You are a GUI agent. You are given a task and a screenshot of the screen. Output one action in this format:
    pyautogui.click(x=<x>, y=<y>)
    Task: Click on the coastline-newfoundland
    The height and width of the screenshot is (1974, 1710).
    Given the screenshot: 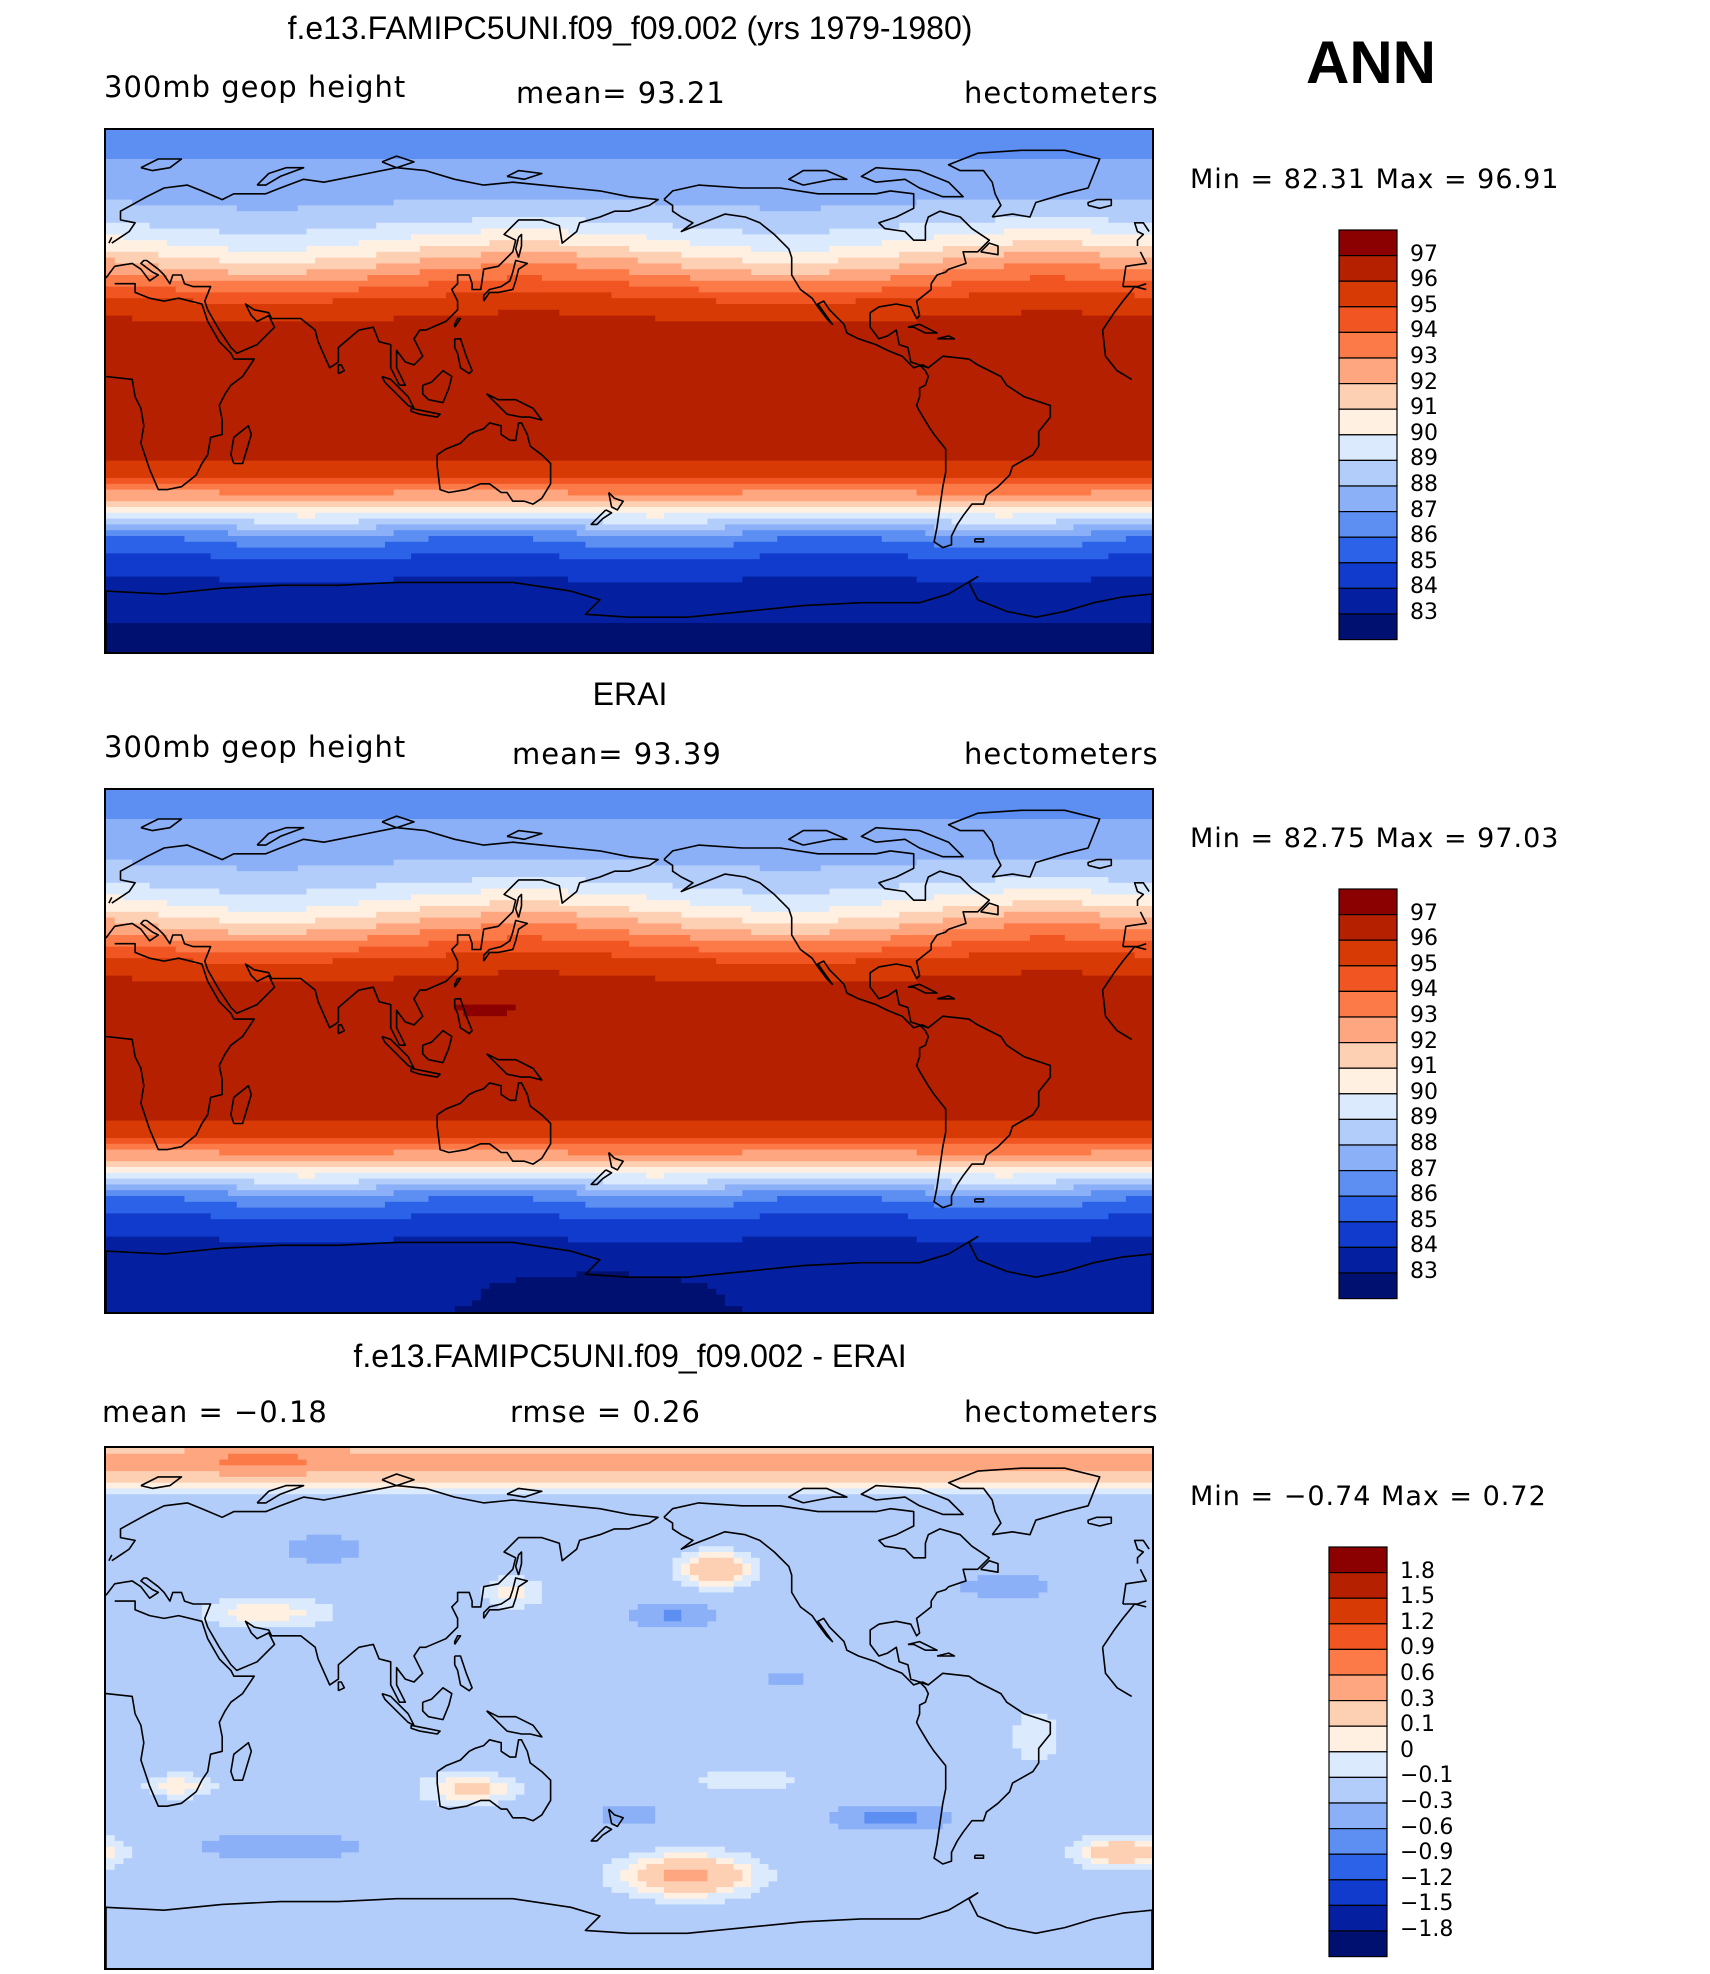 What is the action you would take?
    pyautogui.click(x=989, y=249)
    